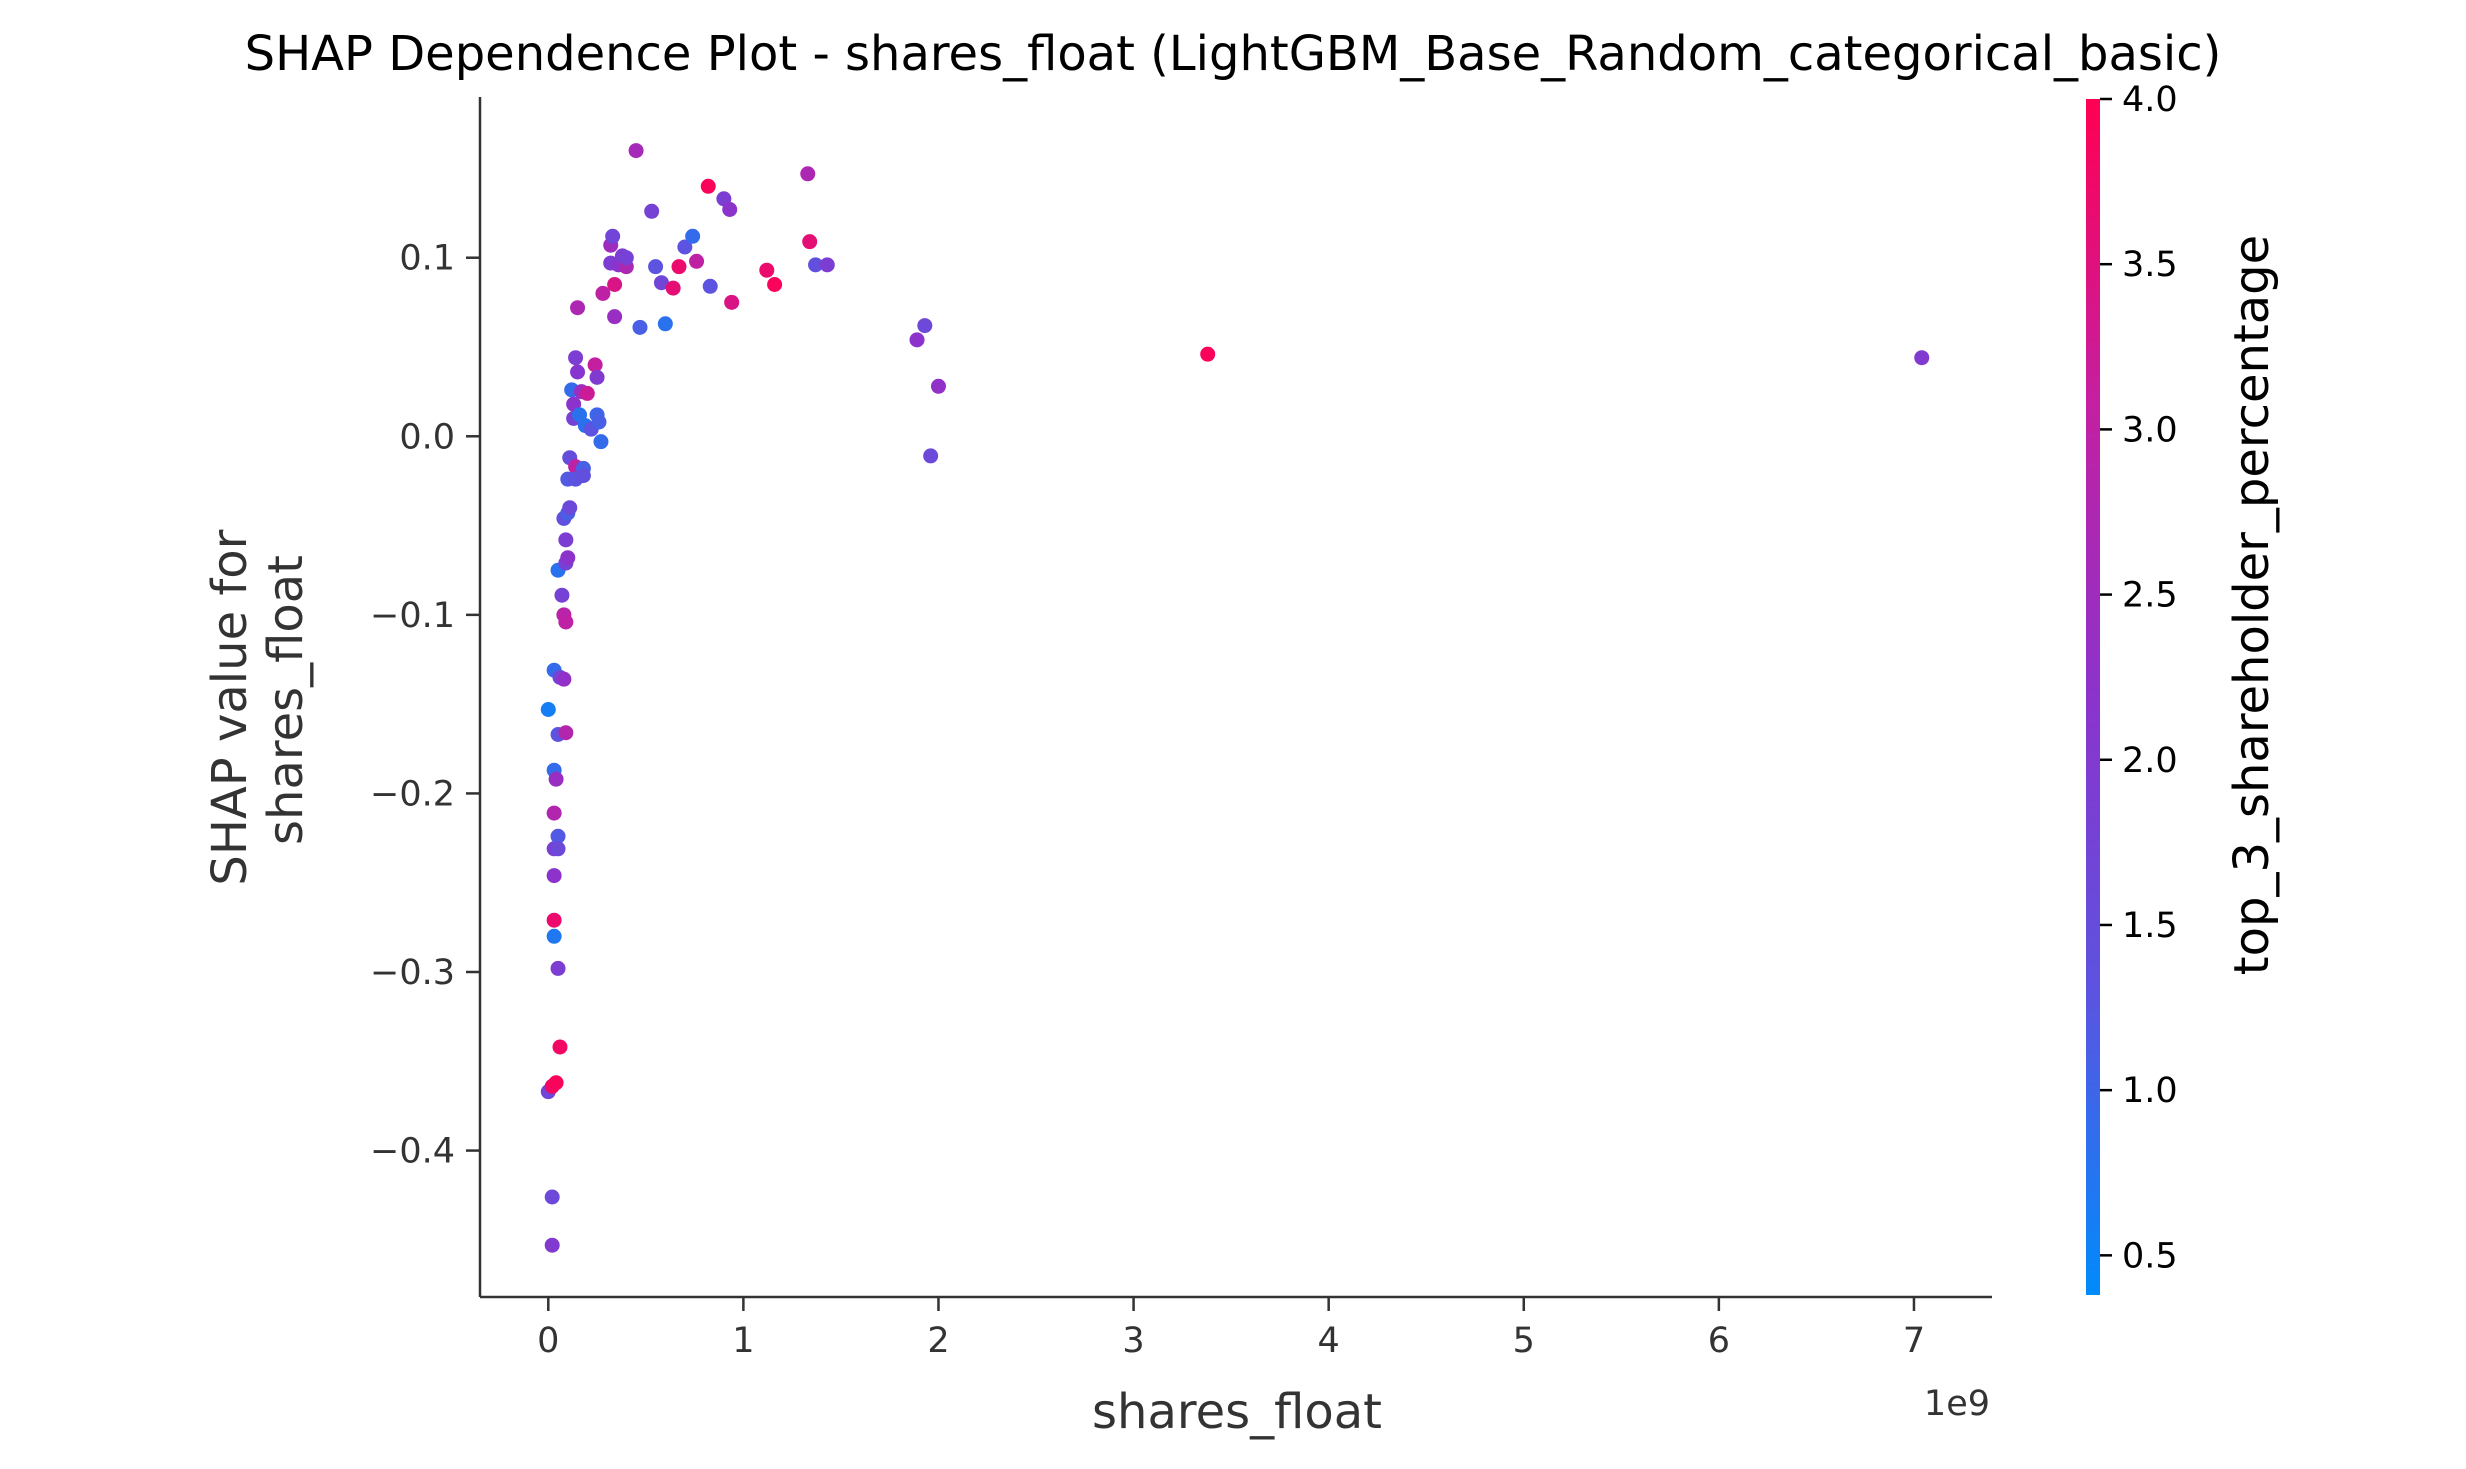 The width and height of the screenshot is (2466, 1469). What do you see at coordinates (2150, 926) in the screenshot?
I see `colorbar-tick-label: 1.5` at bounding box center [2150, 926].